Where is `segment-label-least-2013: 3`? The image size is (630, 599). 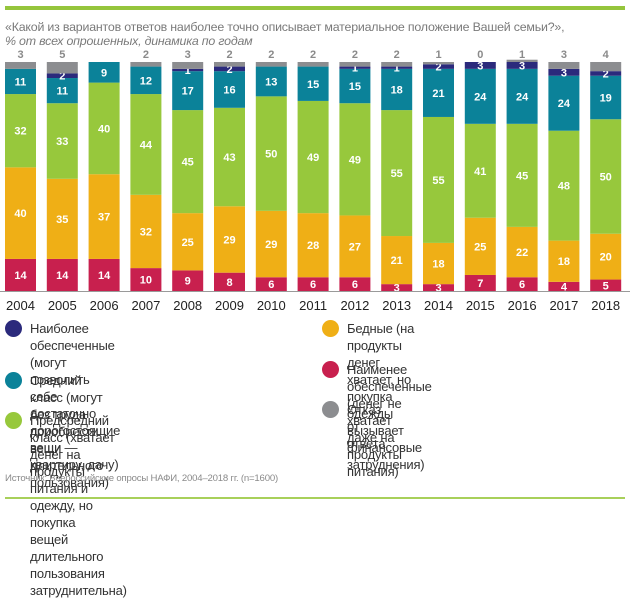 segment-label-least-2013: 3 is located at coordinates (397, 289).